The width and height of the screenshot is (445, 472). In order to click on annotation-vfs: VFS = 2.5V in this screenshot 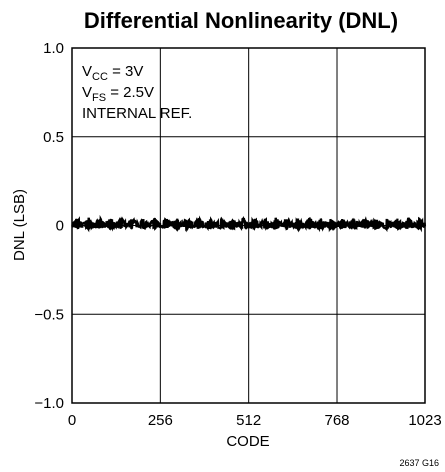, I will do `click(118, 94)`.